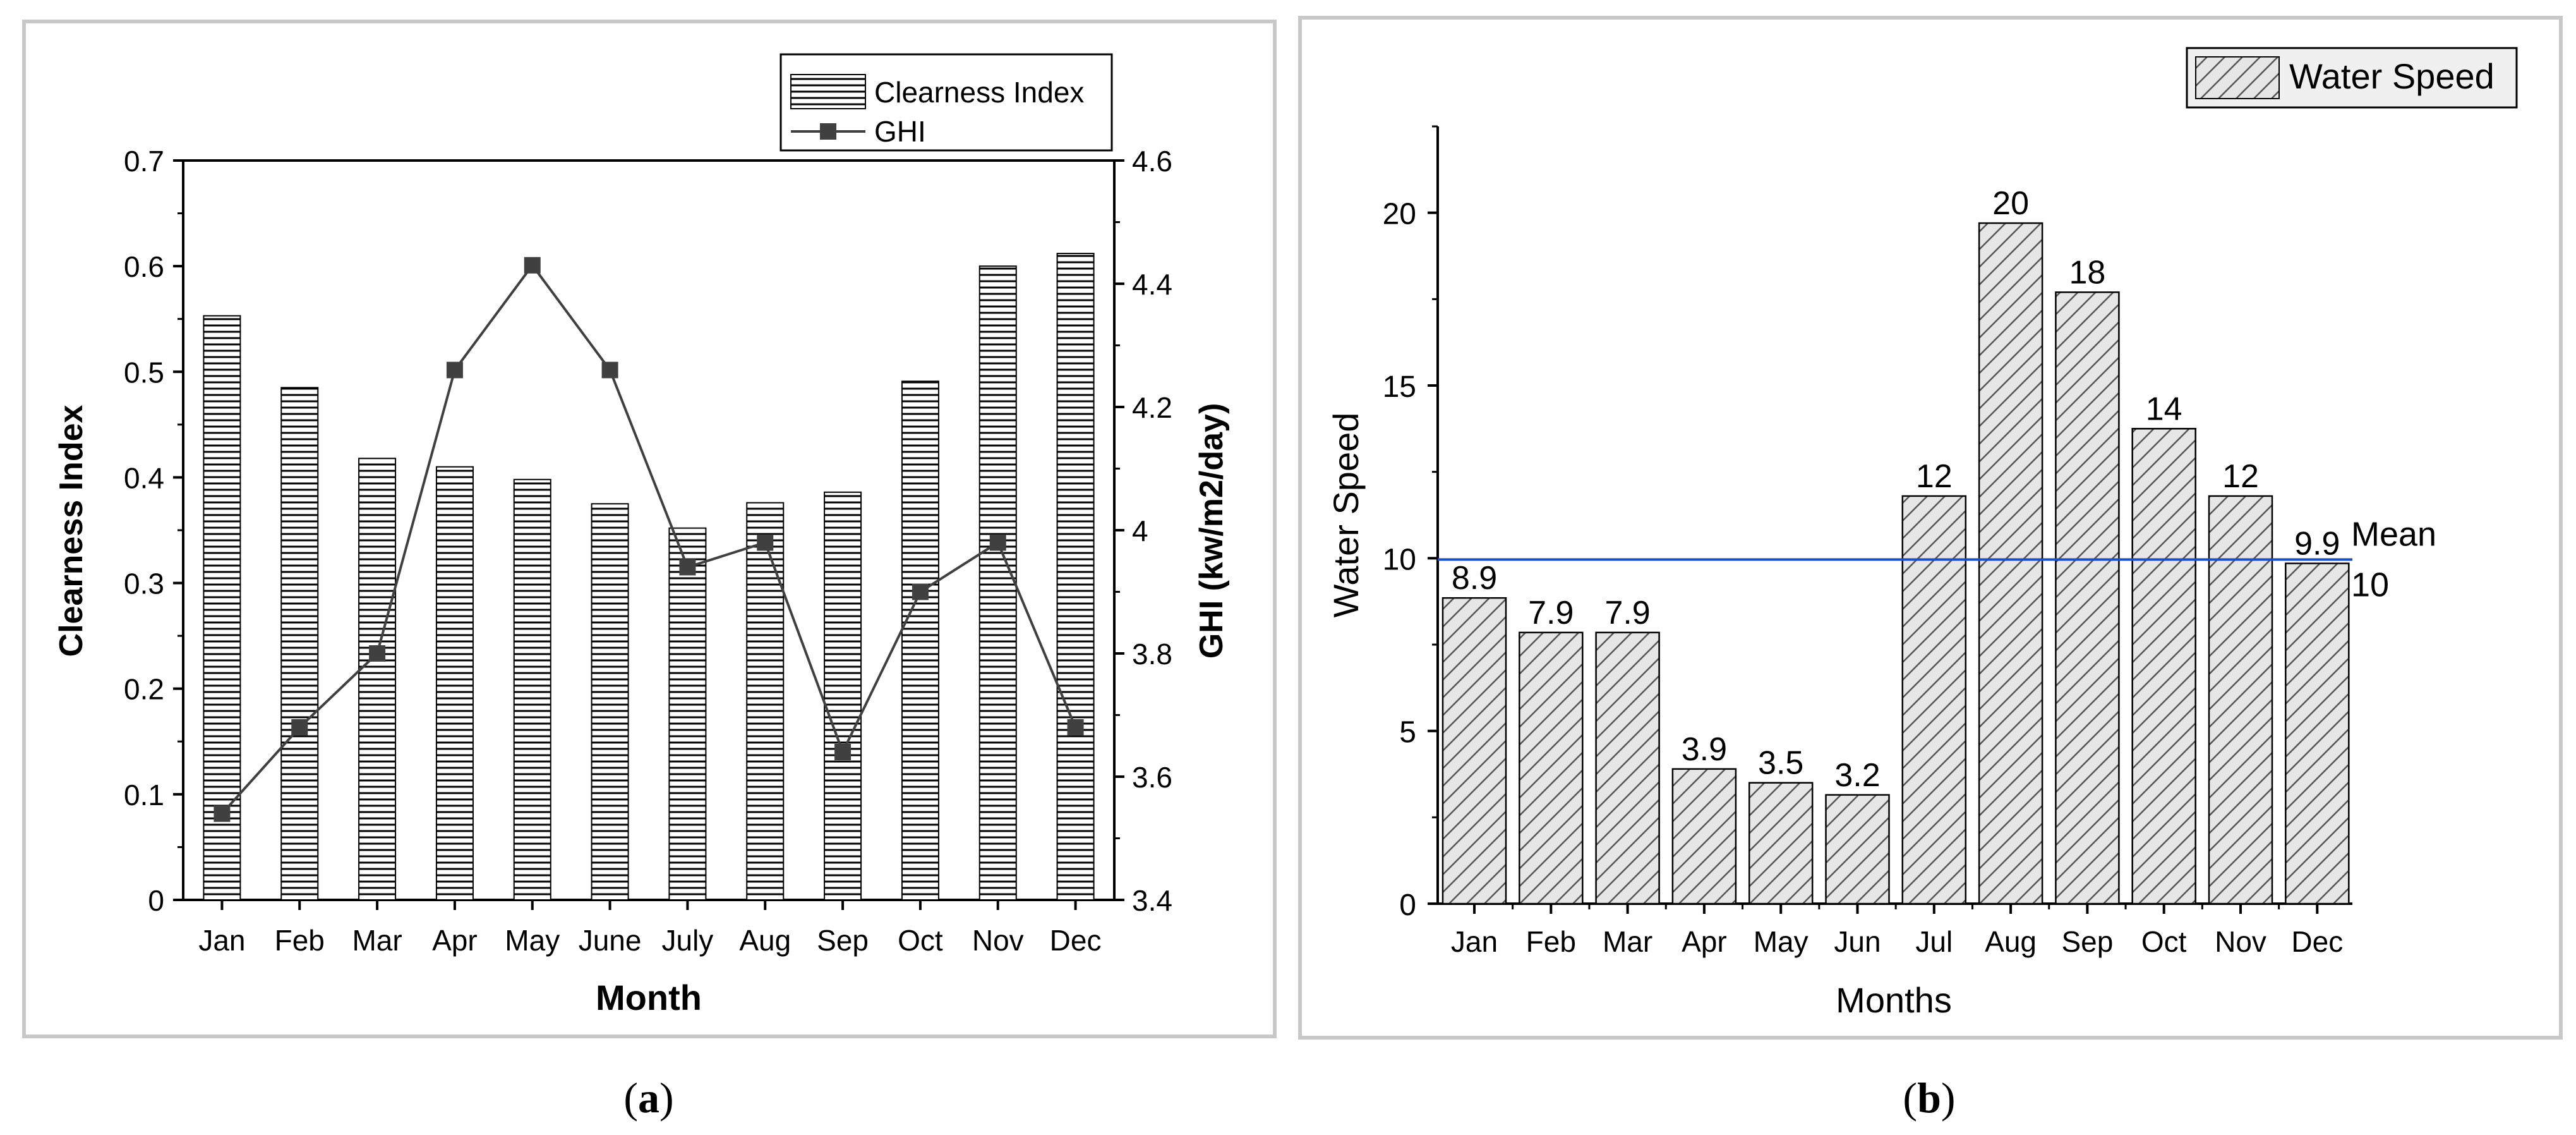 The height and width of the screenshot is (1135, 2576). What do you see at coordinates (687, 714) in the screenshot?
I see `clearness-bar-july` at bounding box center [687, 714].